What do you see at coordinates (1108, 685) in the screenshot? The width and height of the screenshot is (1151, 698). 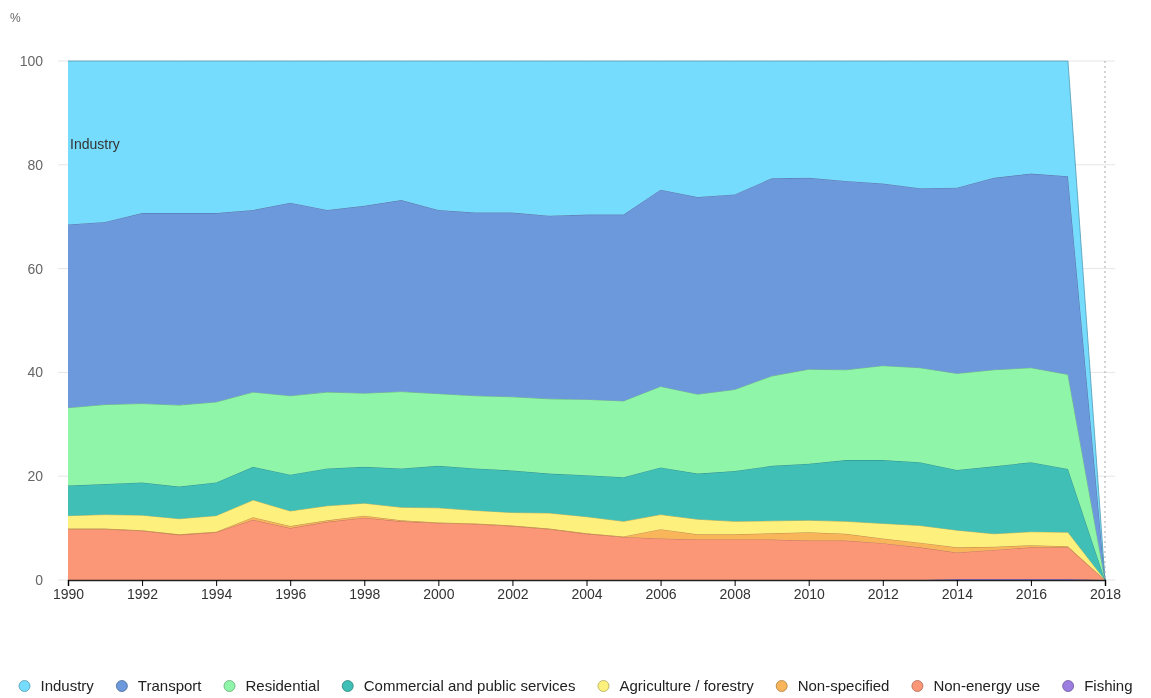 I see `legend-label: Fishing` at bounding box center [1108, 685].